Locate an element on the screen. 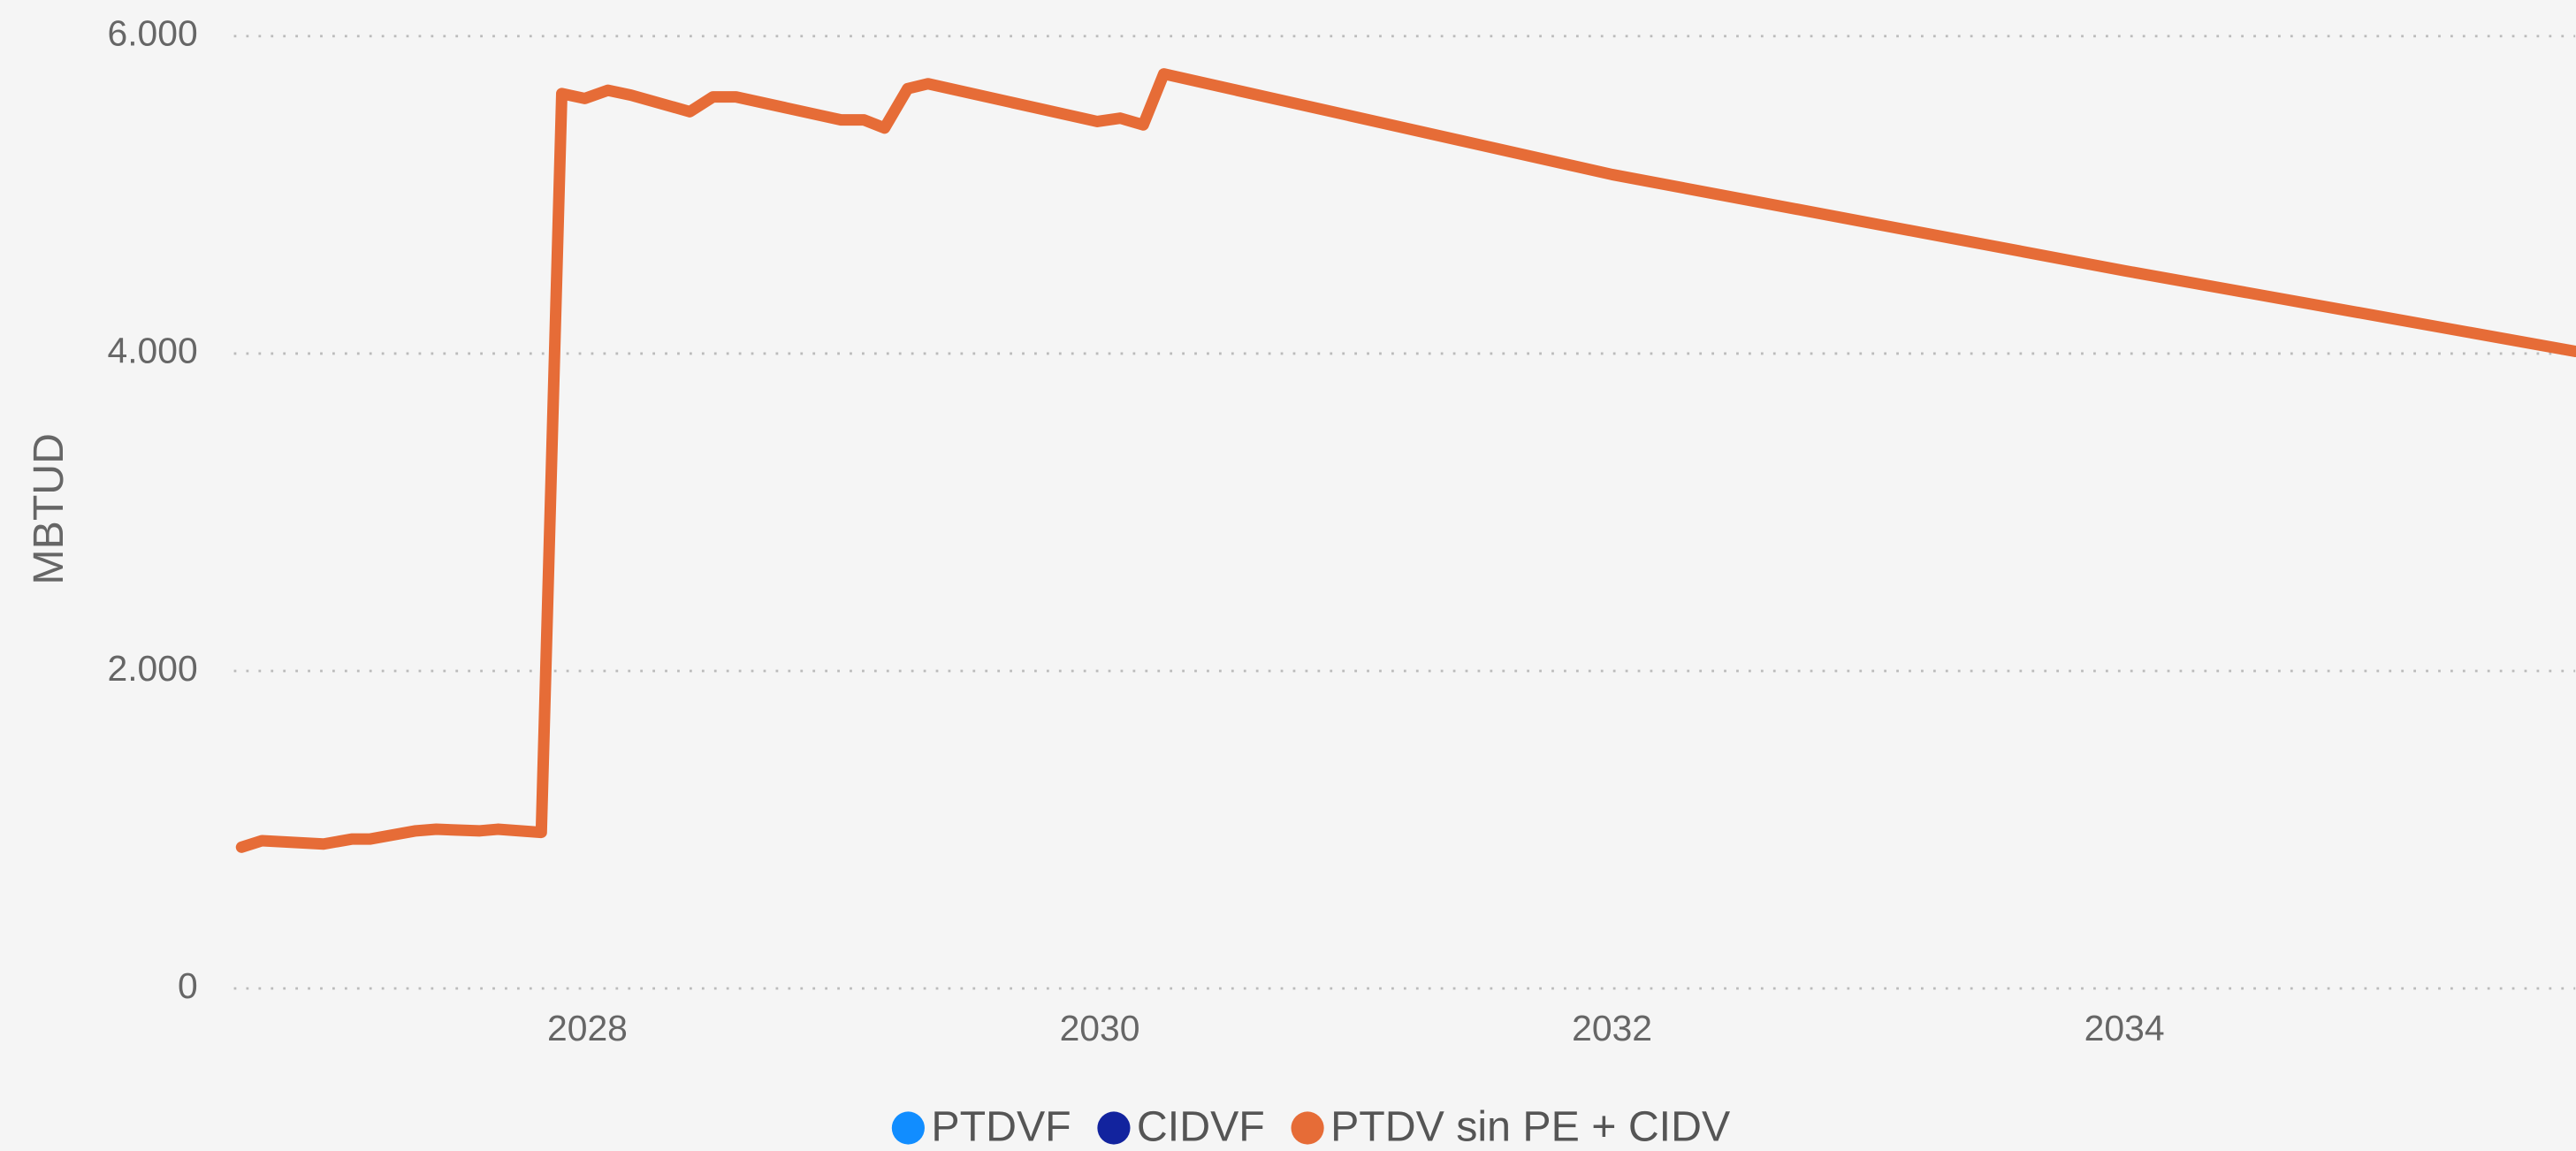  y-tick-label: 0 is located at coordinates (188, 985).